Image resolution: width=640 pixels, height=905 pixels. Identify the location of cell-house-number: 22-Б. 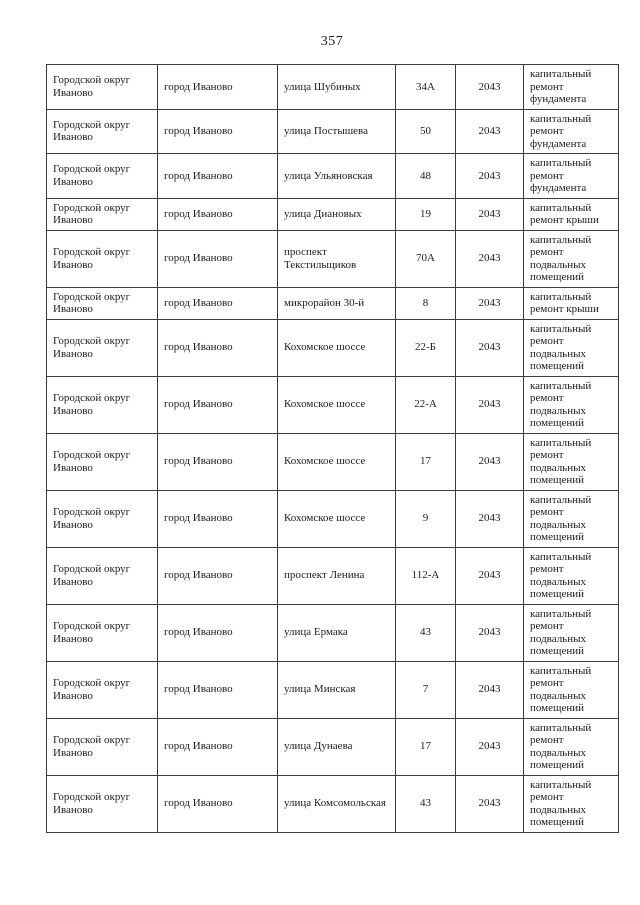
(425, 347).